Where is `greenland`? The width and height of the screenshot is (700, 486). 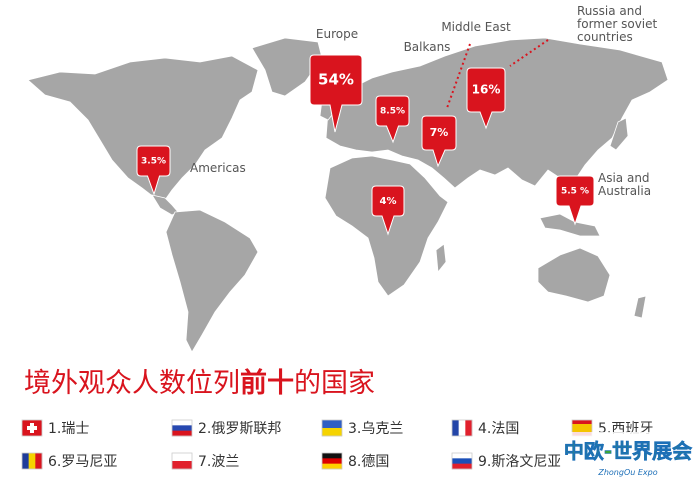
greenland is located at coordinates (287, 67).